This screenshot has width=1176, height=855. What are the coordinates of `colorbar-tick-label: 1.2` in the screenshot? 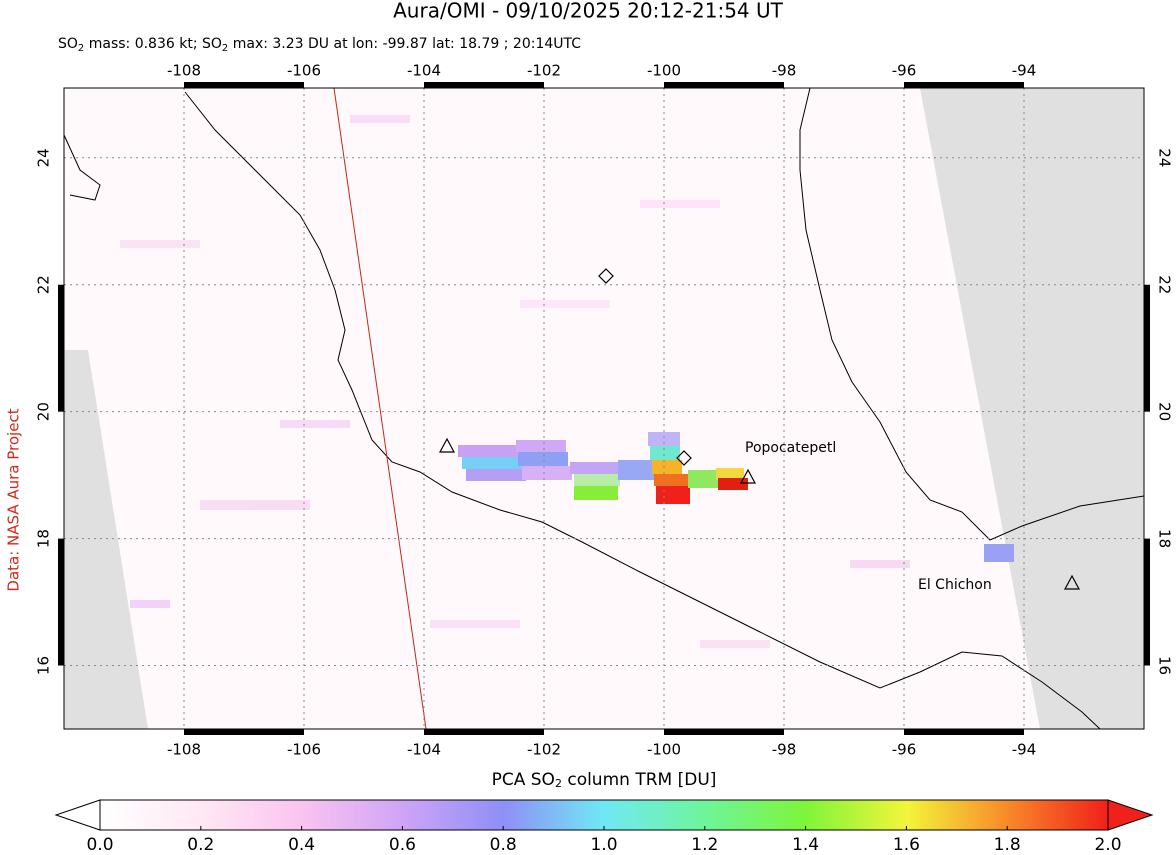 It's located at (704, 845).